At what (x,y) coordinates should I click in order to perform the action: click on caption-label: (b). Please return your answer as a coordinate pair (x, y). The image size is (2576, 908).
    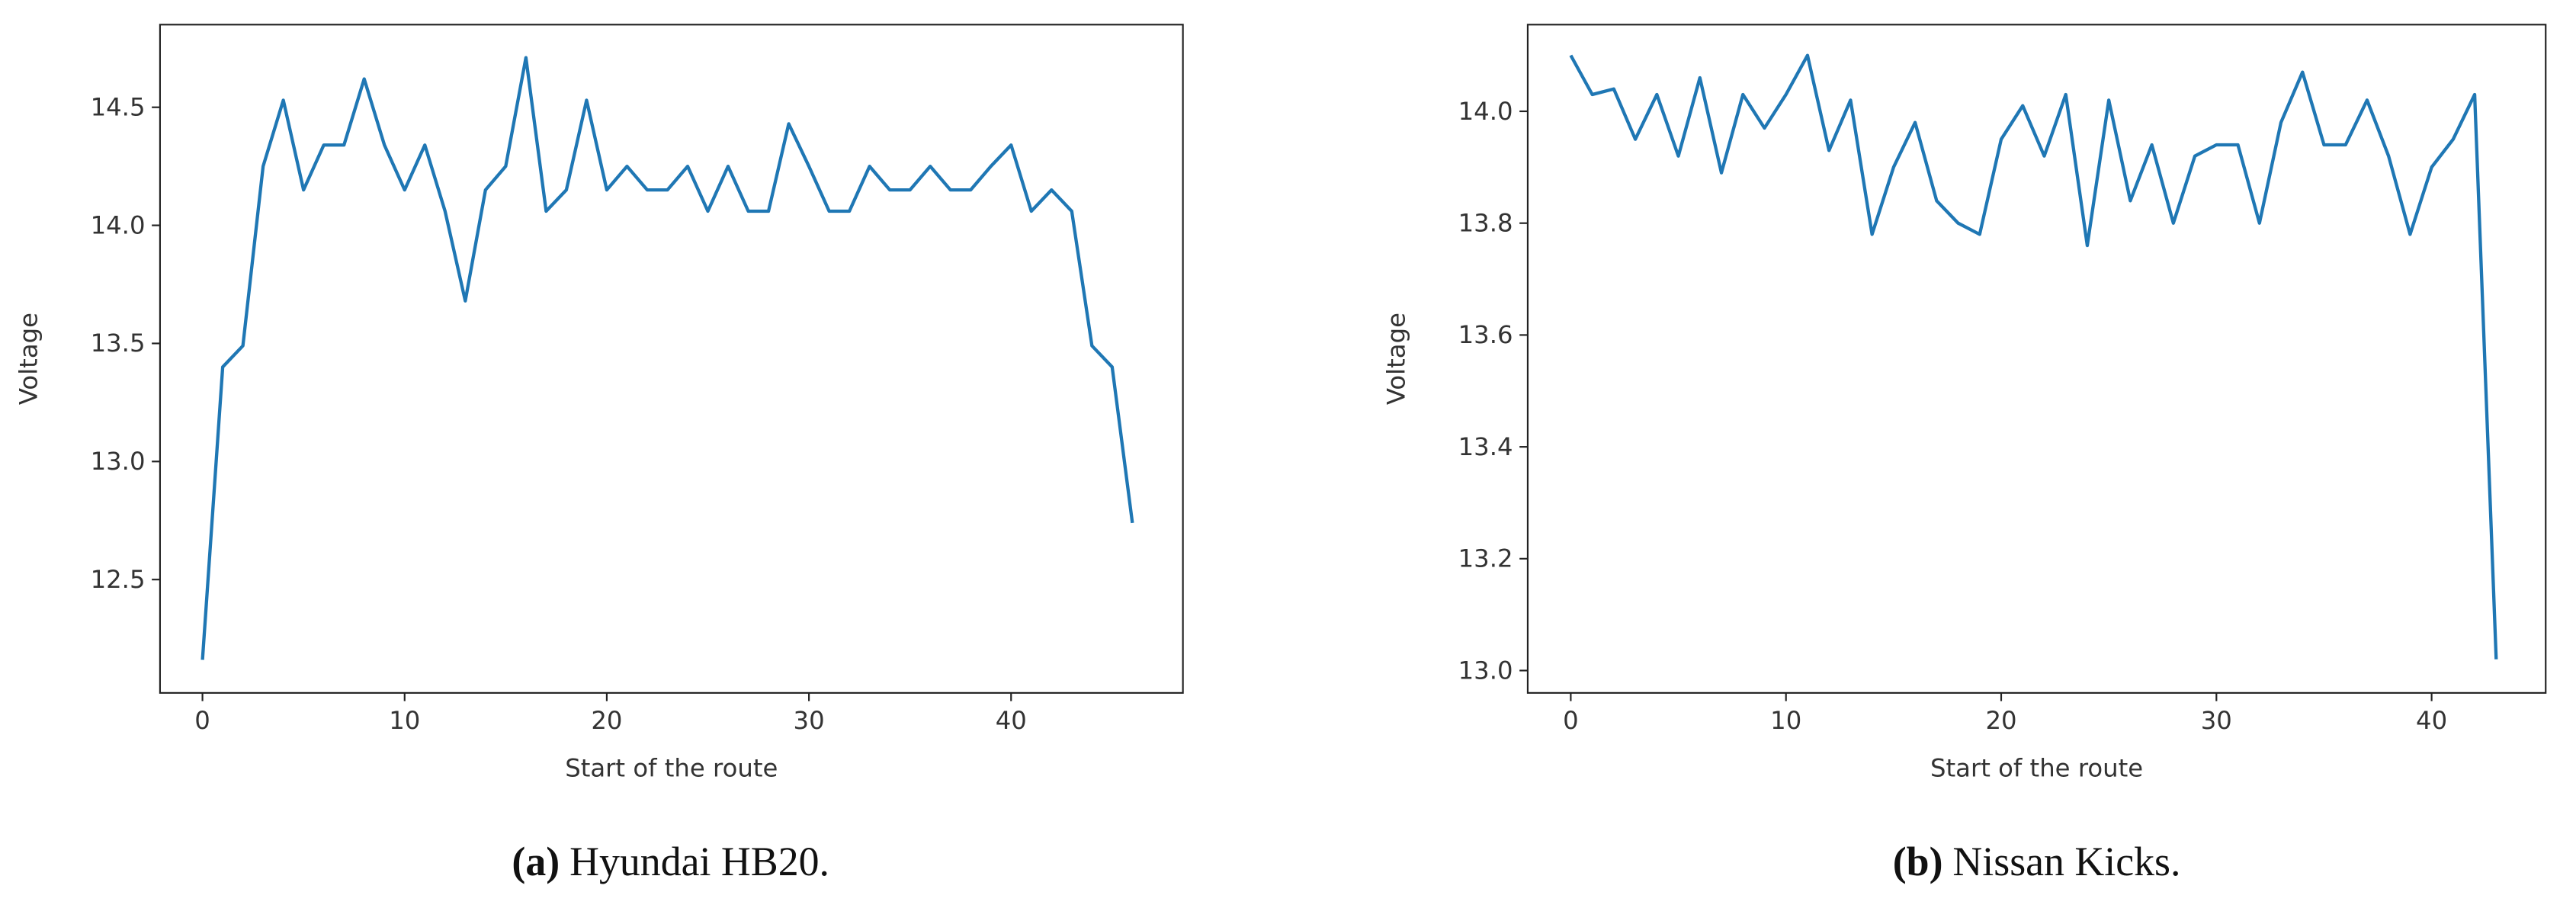
    Looking at the image, I should click on (1918, 861).